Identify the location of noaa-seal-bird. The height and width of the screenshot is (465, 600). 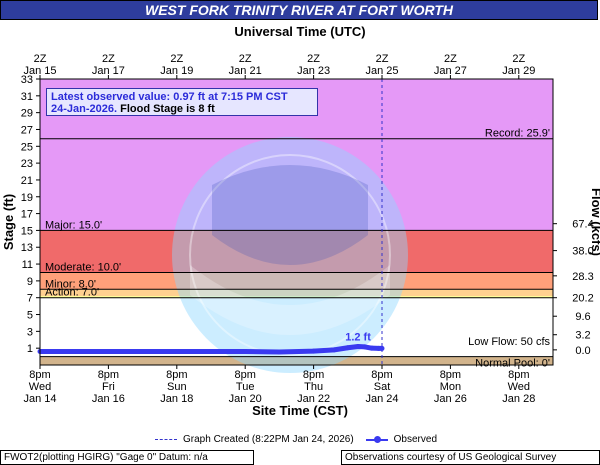
(290, 215).